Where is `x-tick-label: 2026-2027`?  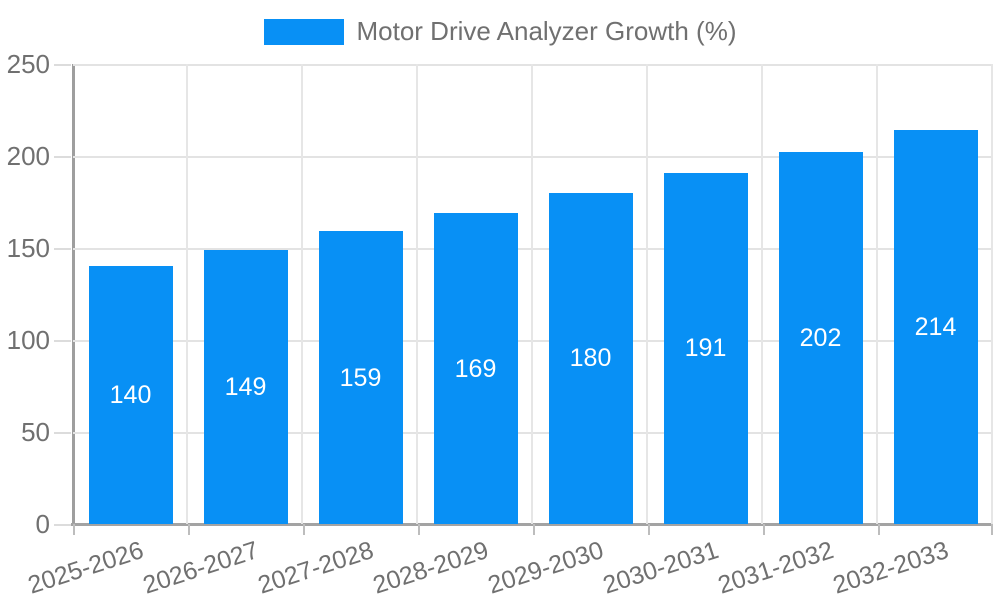
x-tick-label: 2026-2027 is located at coordinates (200, 568).